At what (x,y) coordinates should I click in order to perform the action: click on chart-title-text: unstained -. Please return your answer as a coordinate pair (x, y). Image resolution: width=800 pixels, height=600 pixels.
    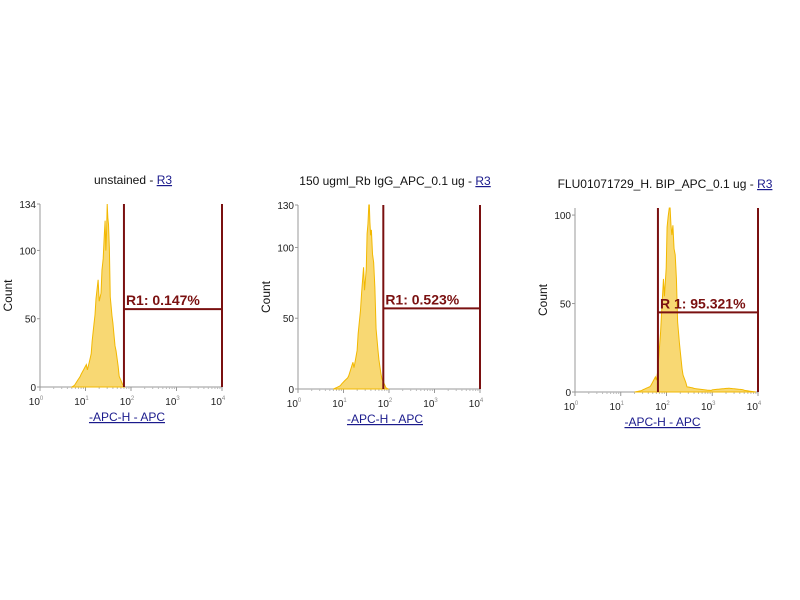
    Looking at the image, I should click on (125, 180).